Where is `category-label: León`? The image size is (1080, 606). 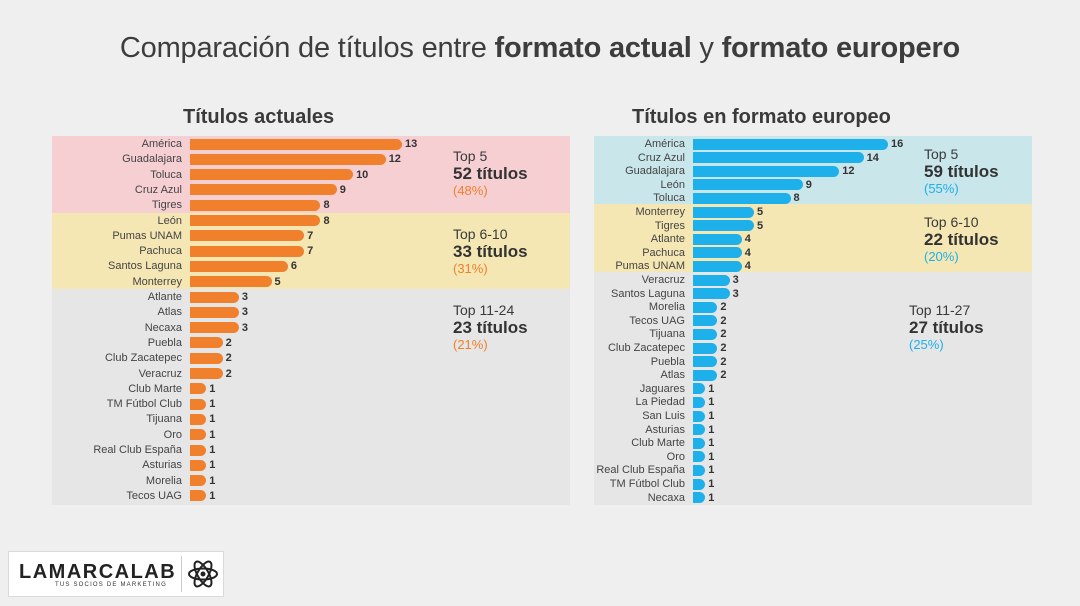 category-label: León is located at coordinates (169, 220).